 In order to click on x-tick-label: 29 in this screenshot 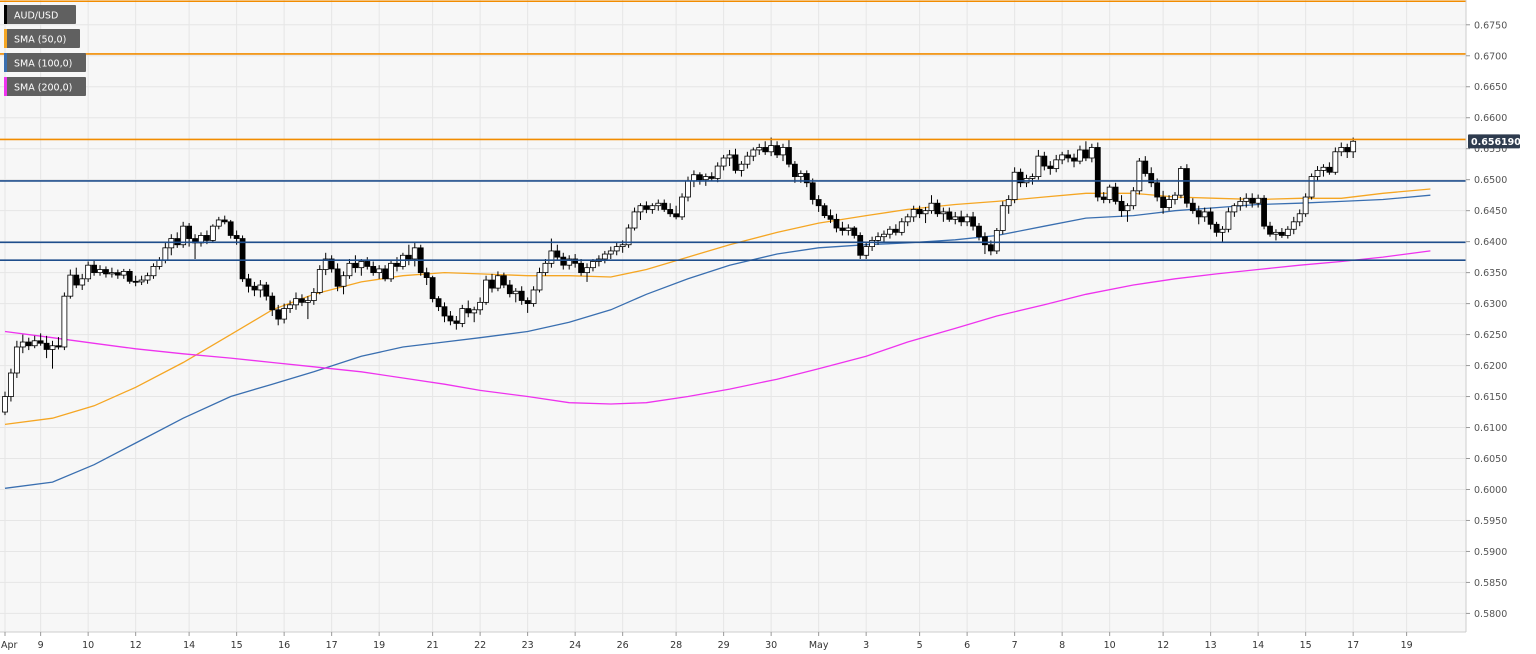, I will do `click(724, 645)`.